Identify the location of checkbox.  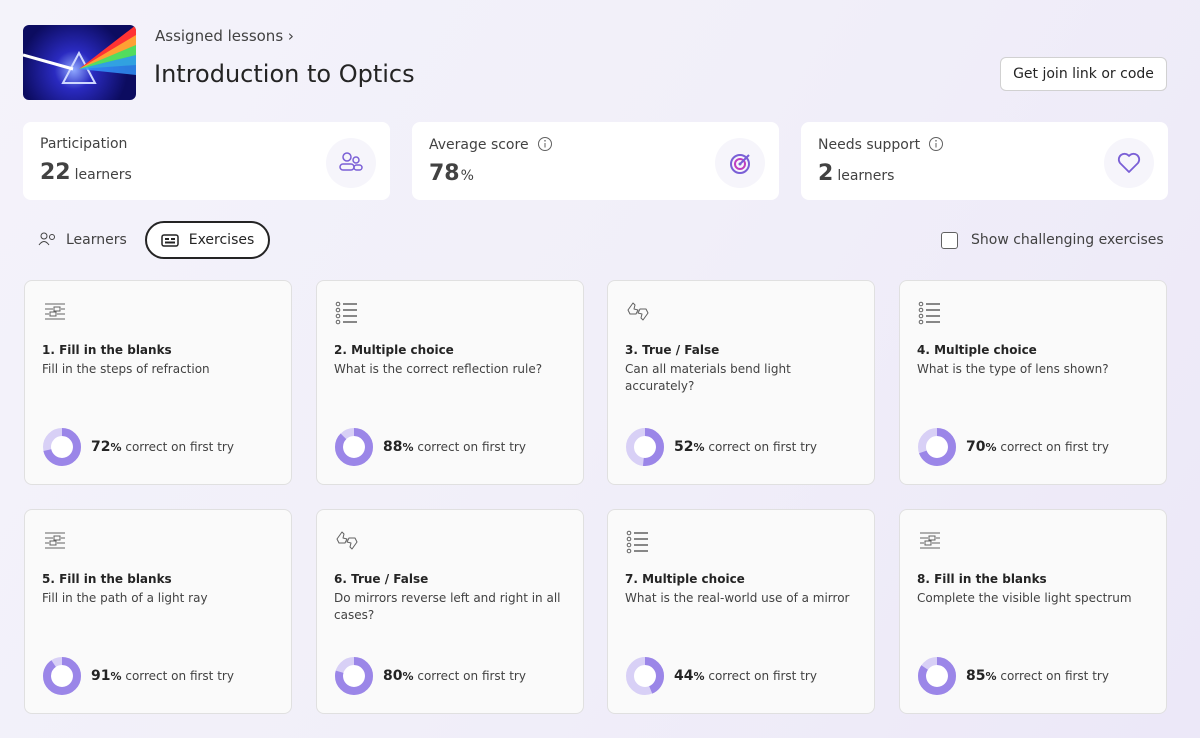
(949, 240).